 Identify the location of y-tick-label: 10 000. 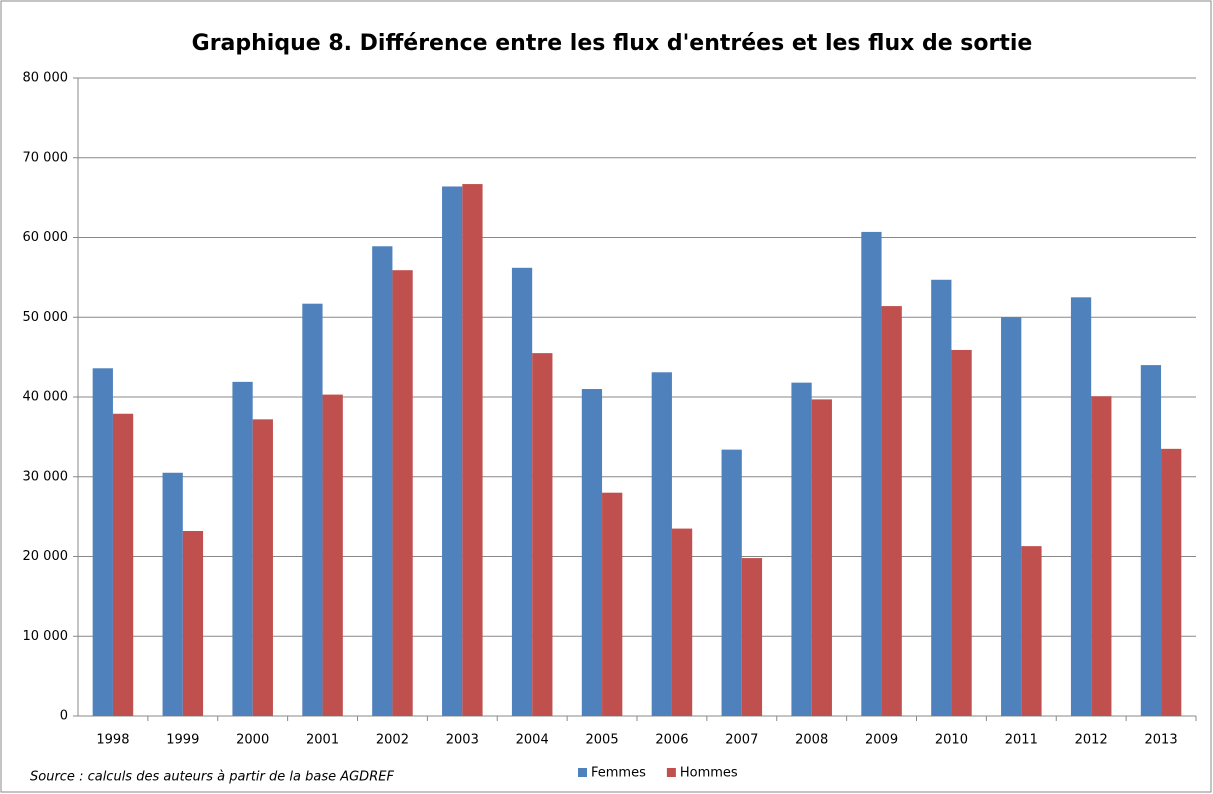
(46, 636).